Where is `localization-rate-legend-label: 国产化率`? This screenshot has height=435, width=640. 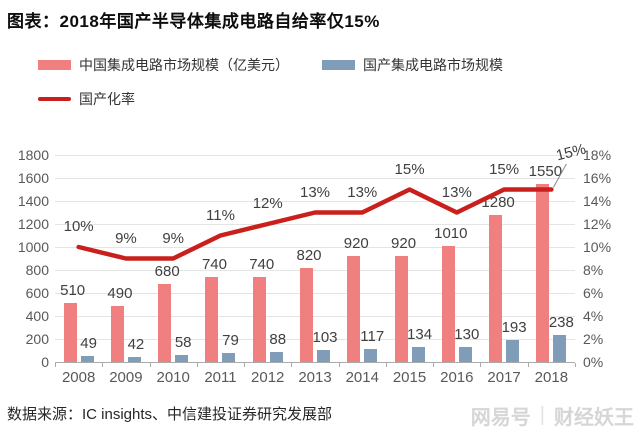 localization-rate-legend-label: 国产化率 is located at coordinates (107, 99).